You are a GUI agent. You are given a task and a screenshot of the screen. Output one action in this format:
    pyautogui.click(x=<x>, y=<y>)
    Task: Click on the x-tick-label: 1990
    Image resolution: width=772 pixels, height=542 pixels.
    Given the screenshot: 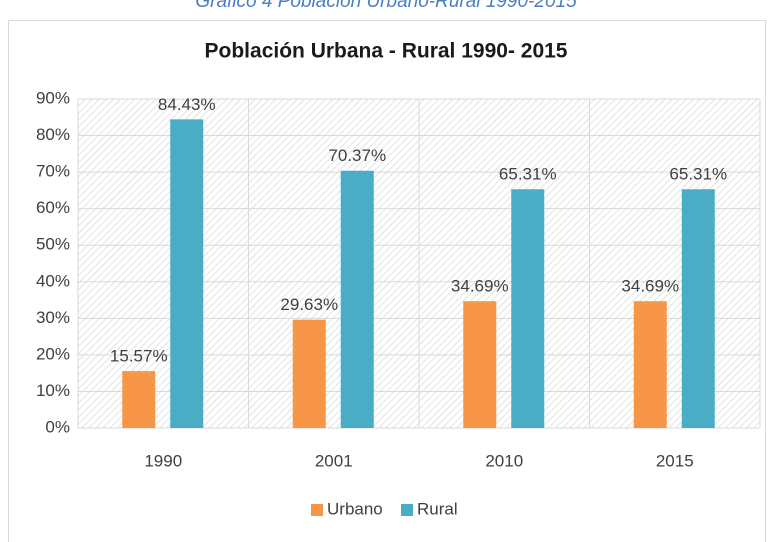 What is the action you would take?
    pyautogui.click(x=163, y=460)
    